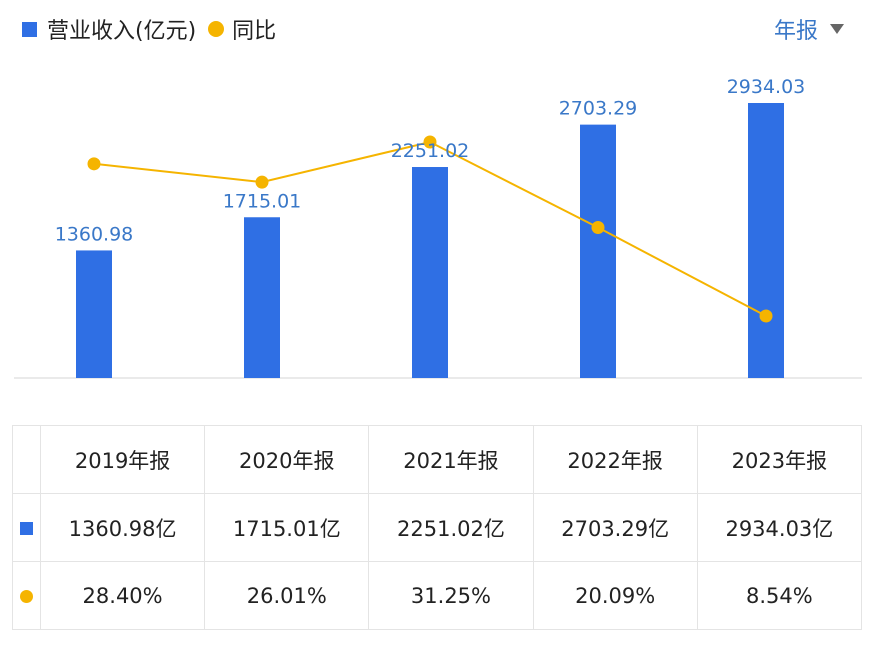  What do you see at coordinates (430, 151) in the screenshot?
I see `bar-value-label: 2251.02` at bounding box center [430, 151].